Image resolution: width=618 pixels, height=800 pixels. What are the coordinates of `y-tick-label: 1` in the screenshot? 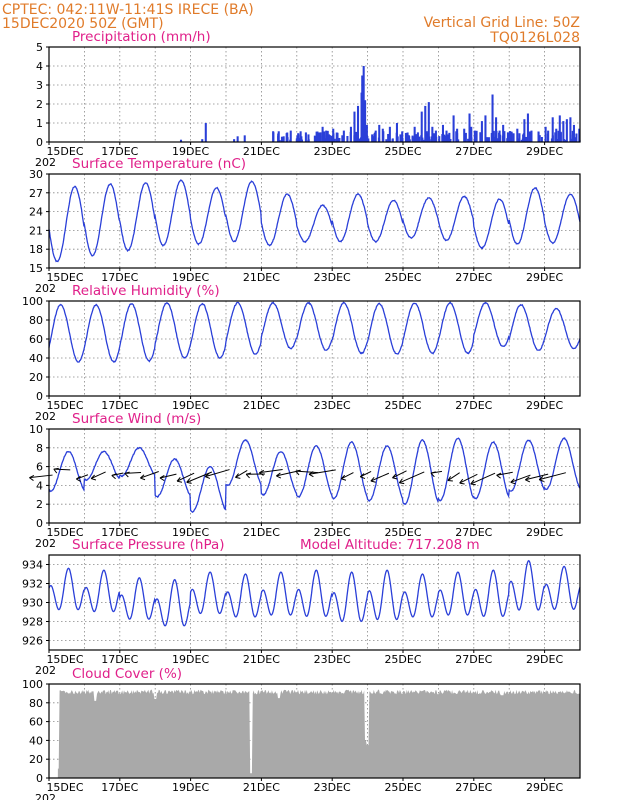 It's located at (39, 123).